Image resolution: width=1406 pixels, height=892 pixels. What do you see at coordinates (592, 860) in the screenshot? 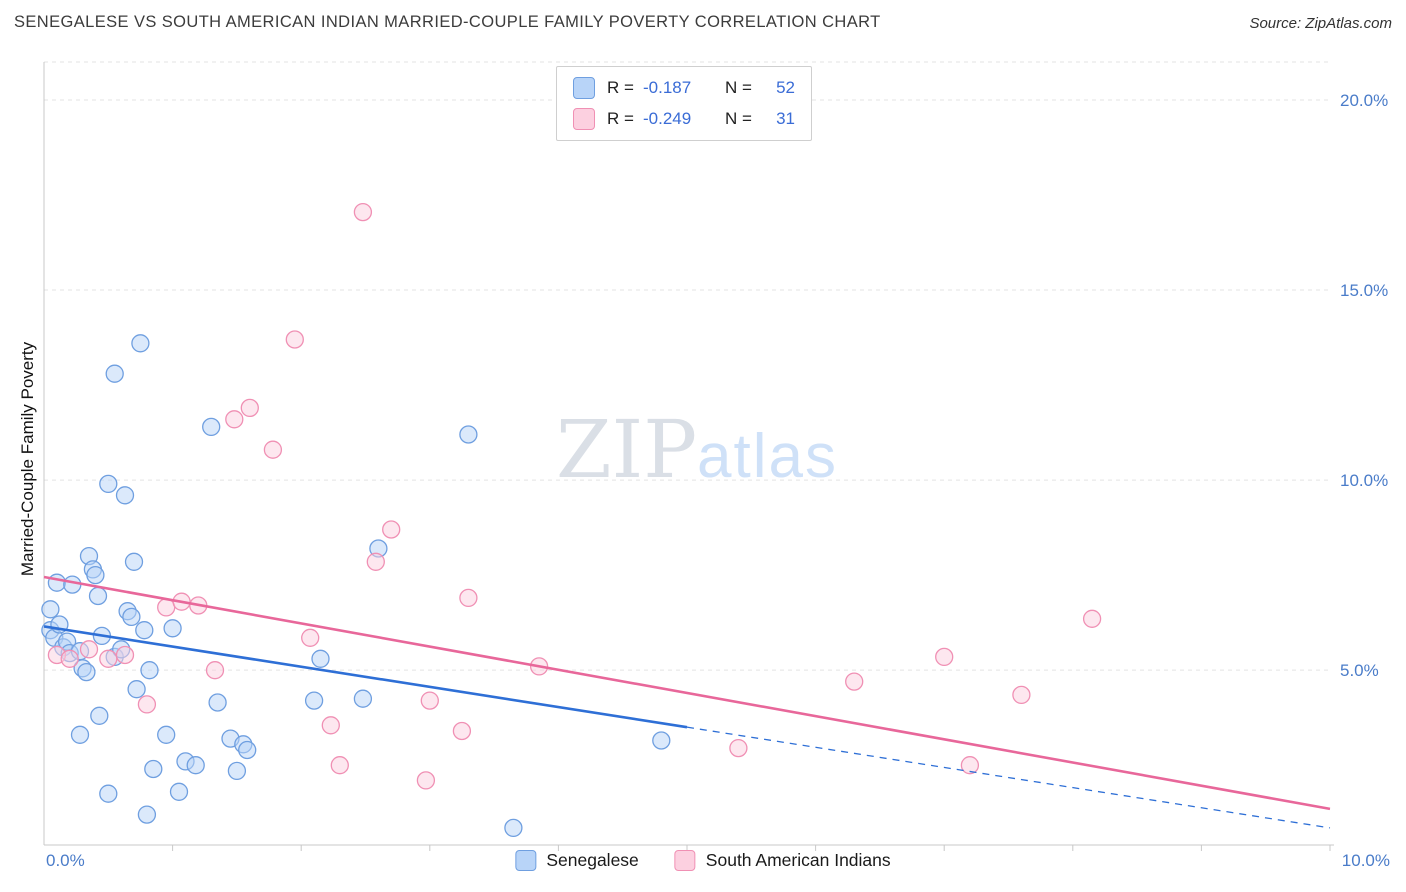
I see `senegalese-legend-label: Senegalese` at bounding box center [592, 860].